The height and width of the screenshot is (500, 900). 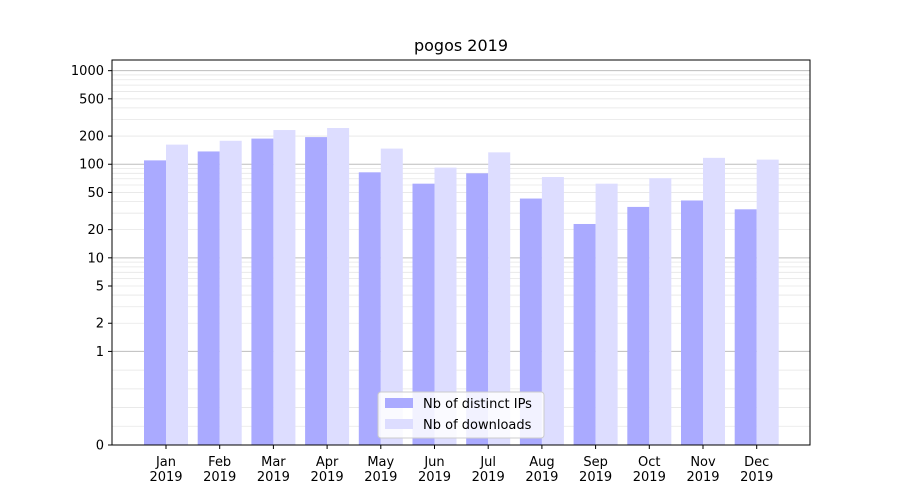 What do you see at coordinates (461, 45) in the screenshot?
I see `chart-title: pogos 2019` at bounding box center [461, 45].